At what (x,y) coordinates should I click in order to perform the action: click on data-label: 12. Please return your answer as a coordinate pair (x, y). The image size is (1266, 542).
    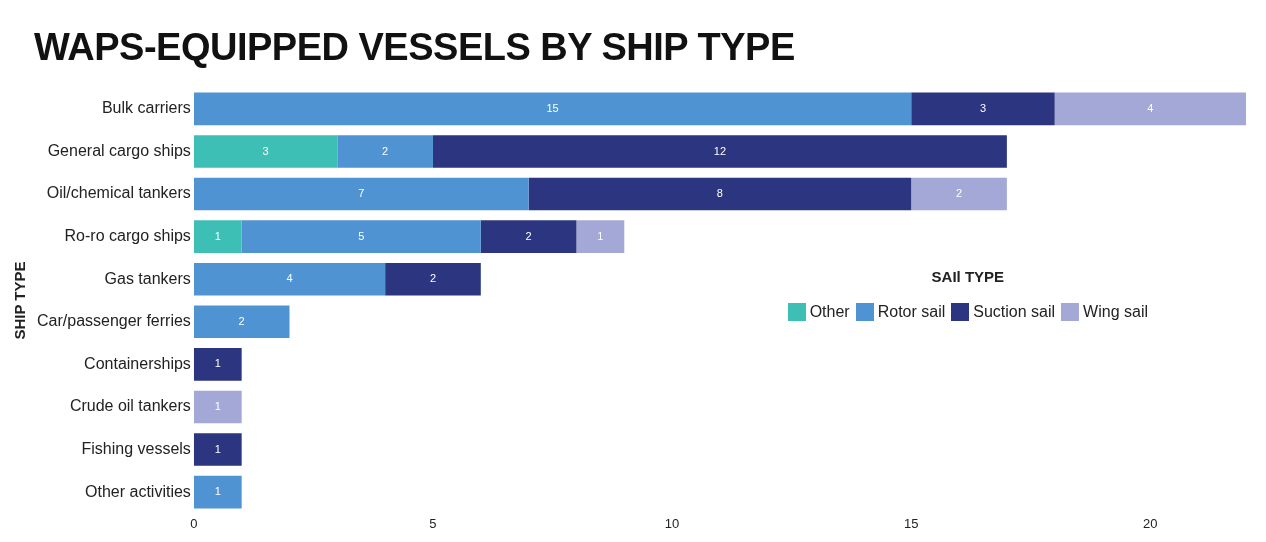
    Looking at the image, I should click on (720, 150).